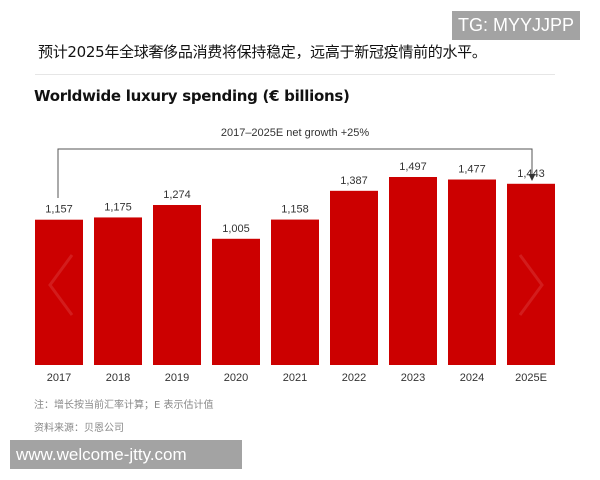 Image resolution: width=600 pixels, height=480 pixels. I want to click on headline: 预计2025年全球奢侈品消费将保持稳定，远高于新冠疫情前的水平。, so click(262, 52).